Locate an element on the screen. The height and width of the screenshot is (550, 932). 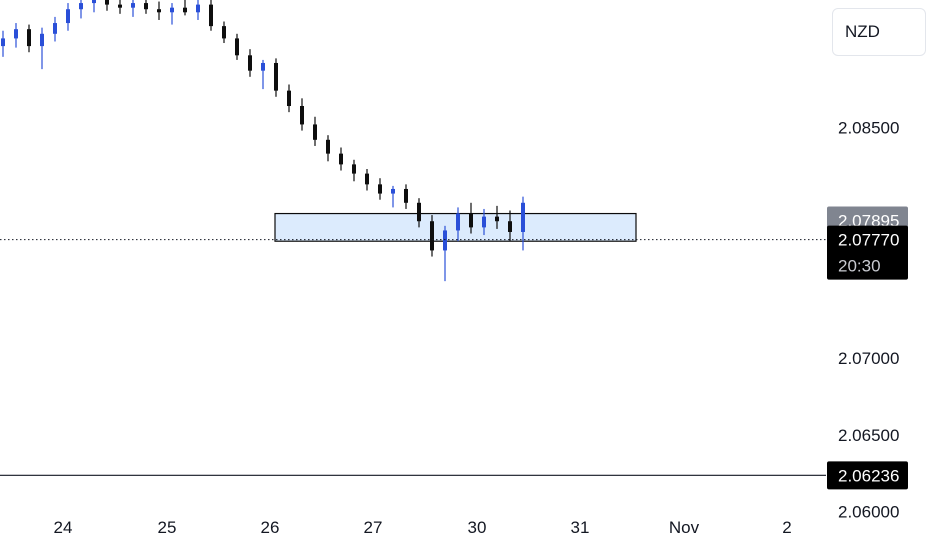
y-tick-label: 2.06500 is located at coordinates (868, 435).